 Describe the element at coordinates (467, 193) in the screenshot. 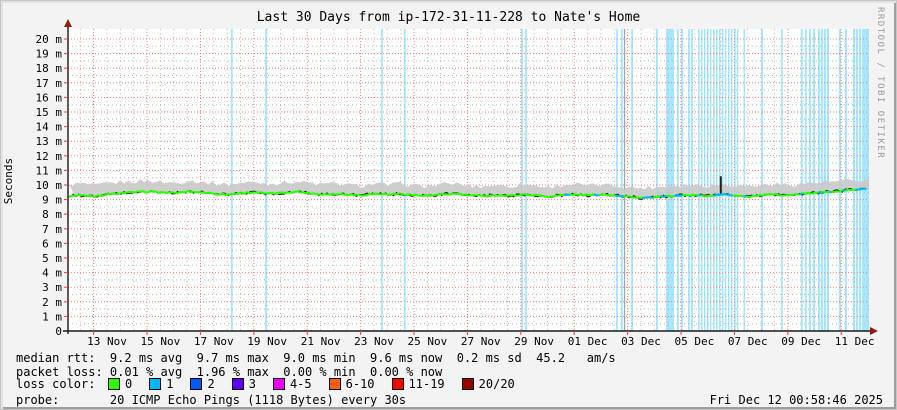

I see `median-line-green` at that location.